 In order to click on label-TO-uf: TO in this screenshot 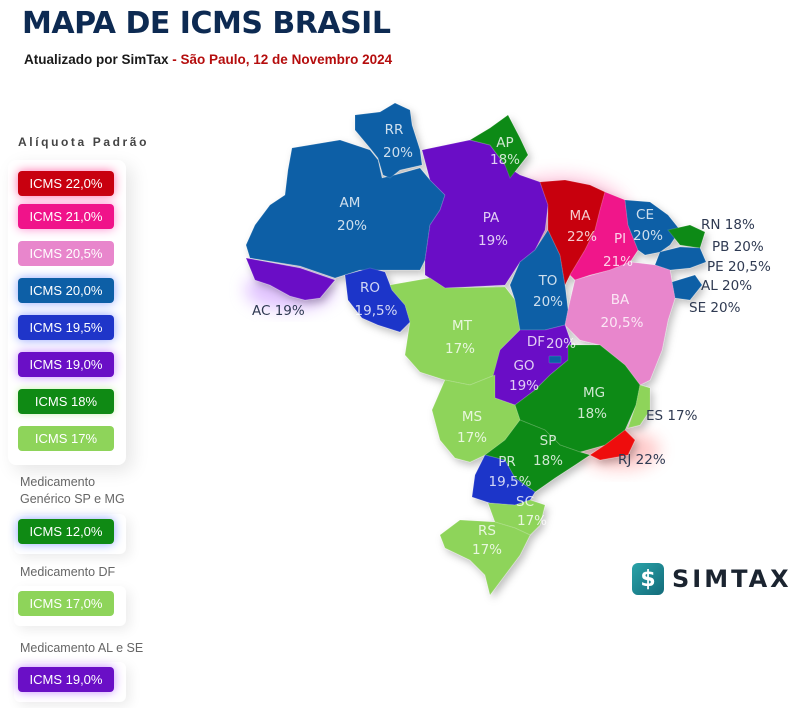, I will do `click(548, 281)`.